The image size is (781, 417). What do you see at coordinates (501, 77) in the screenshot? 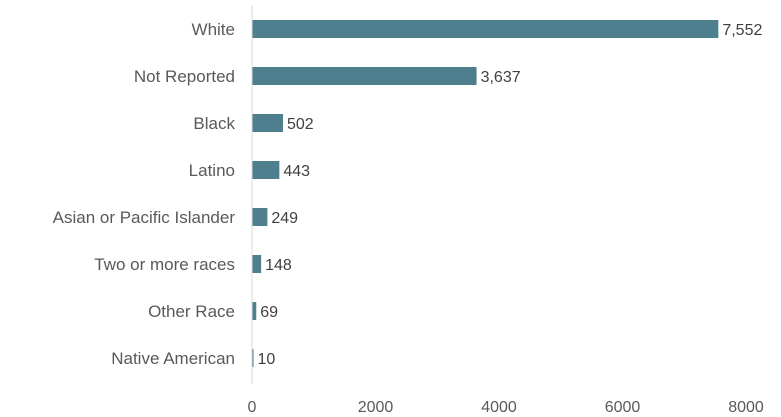
I see `value-label: 3,637` at bounding box center [501, 77].